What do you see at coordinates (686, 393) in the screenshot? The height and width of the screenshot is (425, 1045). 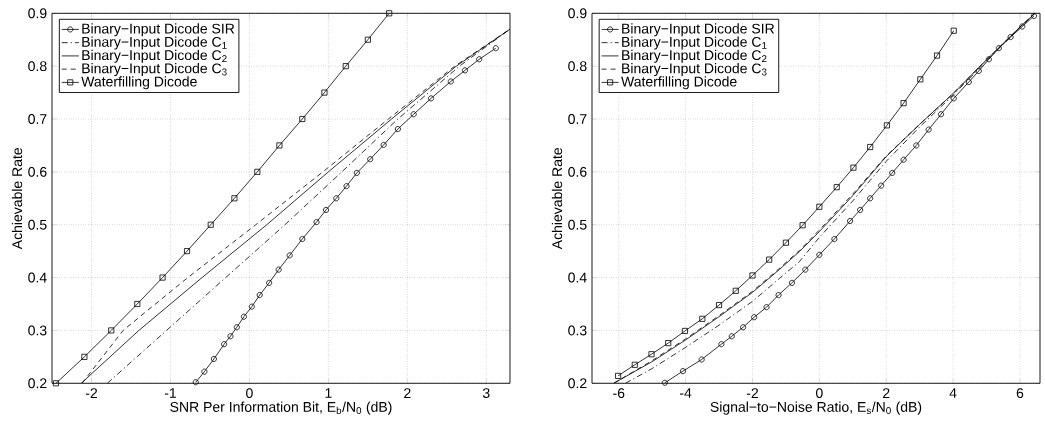 I see `x-tick-label: -4` at bounding box center [686, 393].